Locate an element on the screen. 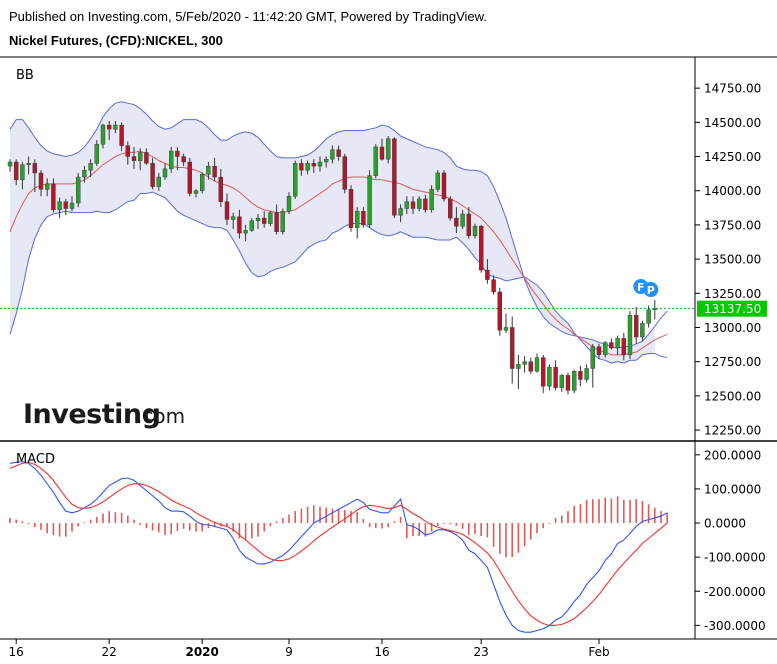 This screenshot has height=664, width=777. symbol-title: Nickel Futures, (CFD):NICKEL, 300 is located at coordinates (116, 40).